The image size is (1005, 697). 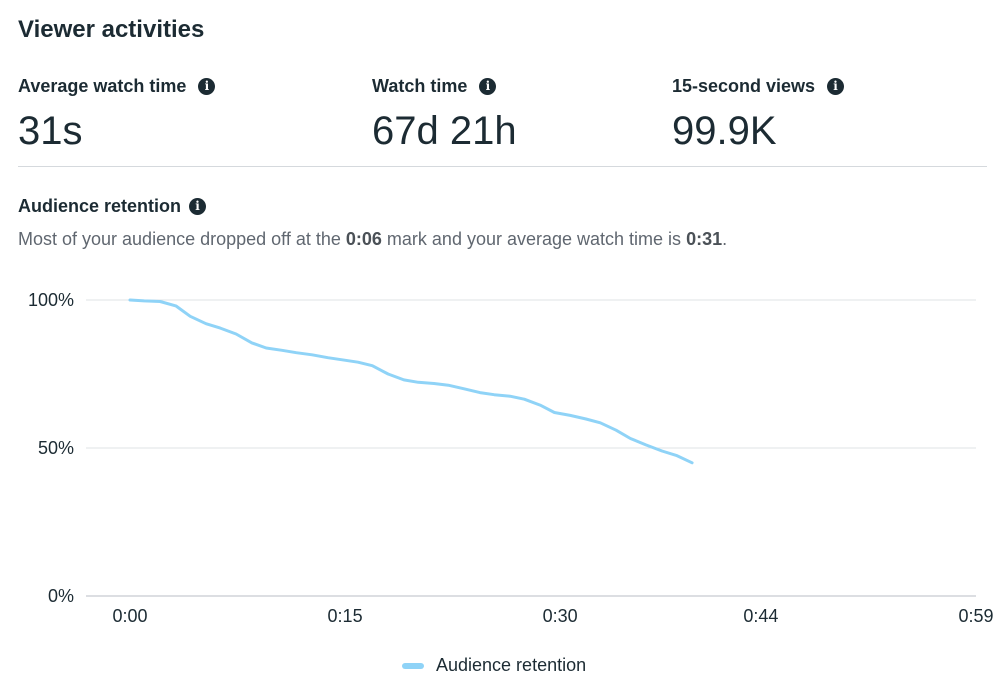 I want to click on x-tick-label: 0:59, so click(x=975, y=616).